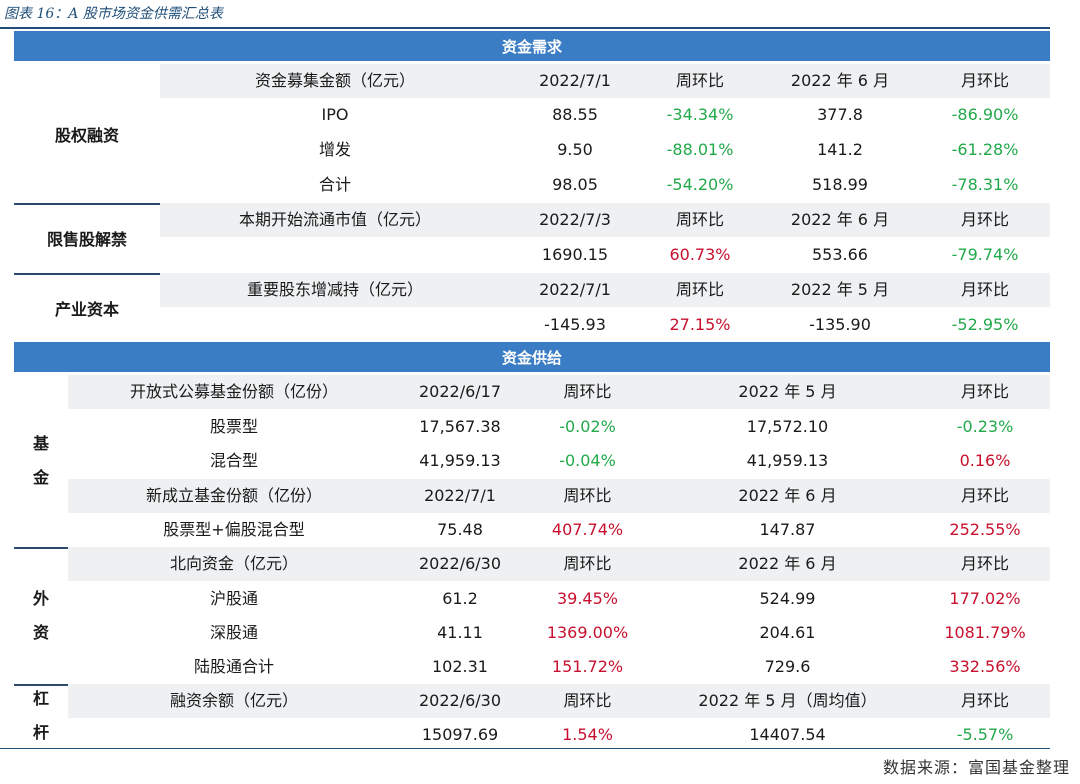 Image resolution: width=1080 pixels, height=784 pixels. What do you see at coordinates (985, 598) in the screenshot?
I see `northbound-row-col-month-change: 177.02%` at bounding box center [985, 598].